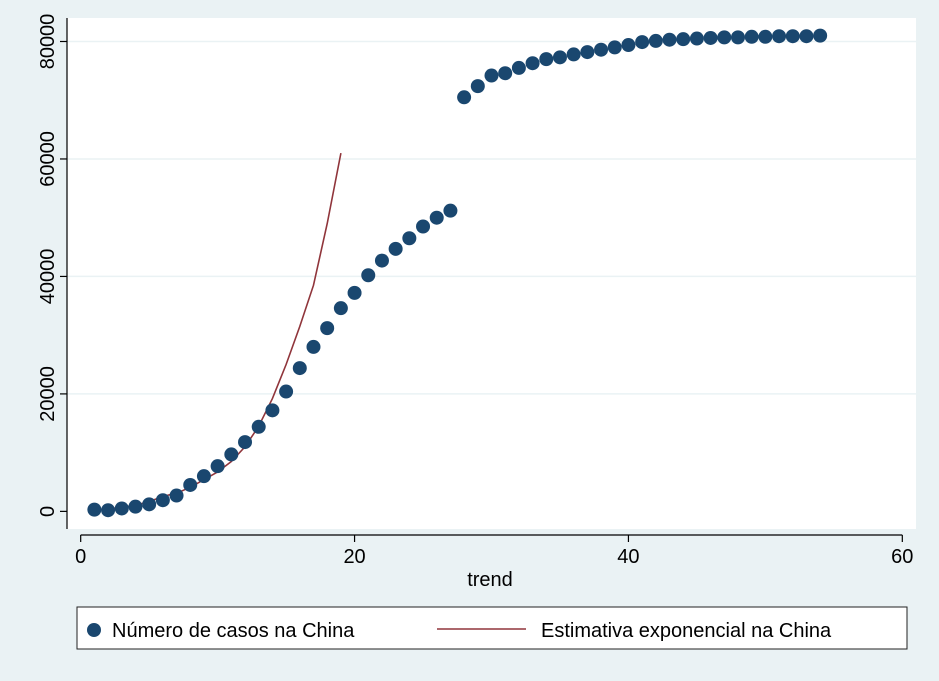  What do you see at coordinates (48, 277) in the screenshot?
I see `y-tick-label: 40000` at bounding box center [48, 277].